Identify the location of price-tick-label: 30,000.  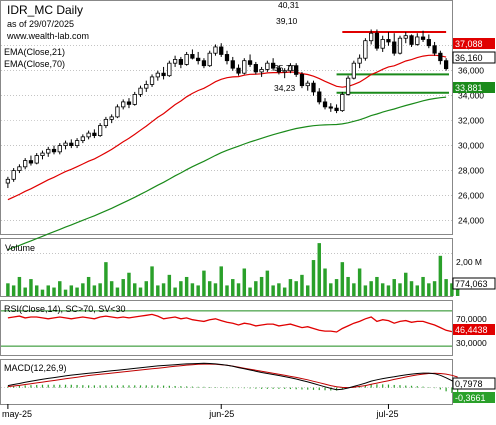
(471, 146).